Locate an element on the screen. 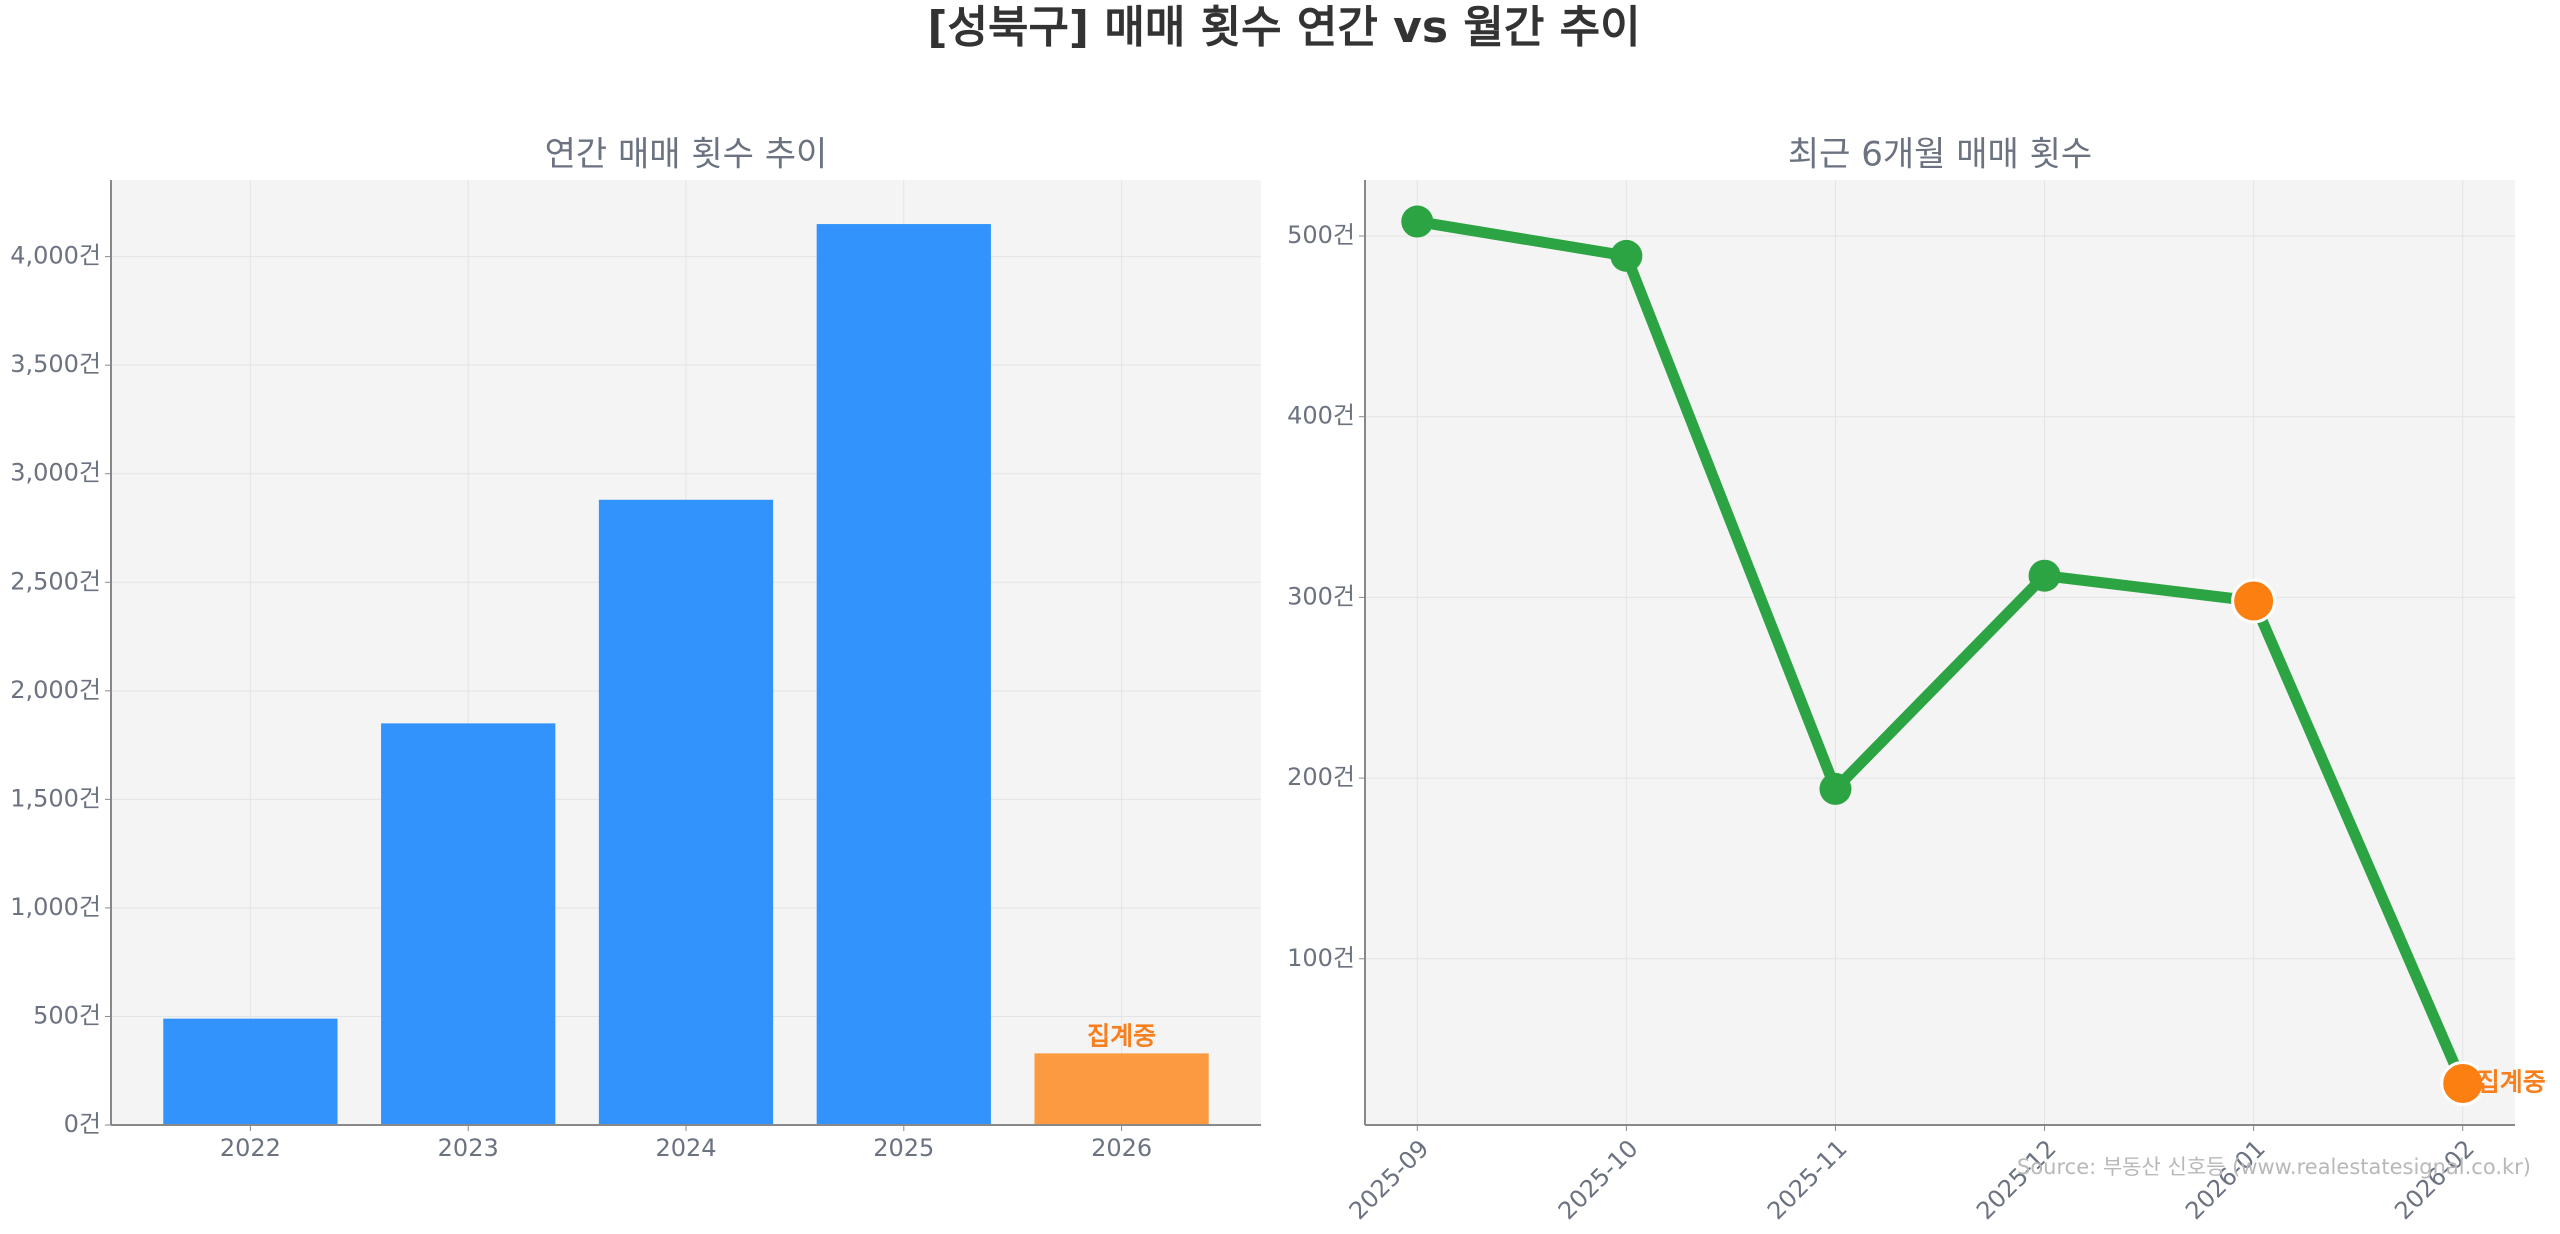 The image size is (2560, 1234). y-tick-label: 400건 is located at coordinates (1321, 416).